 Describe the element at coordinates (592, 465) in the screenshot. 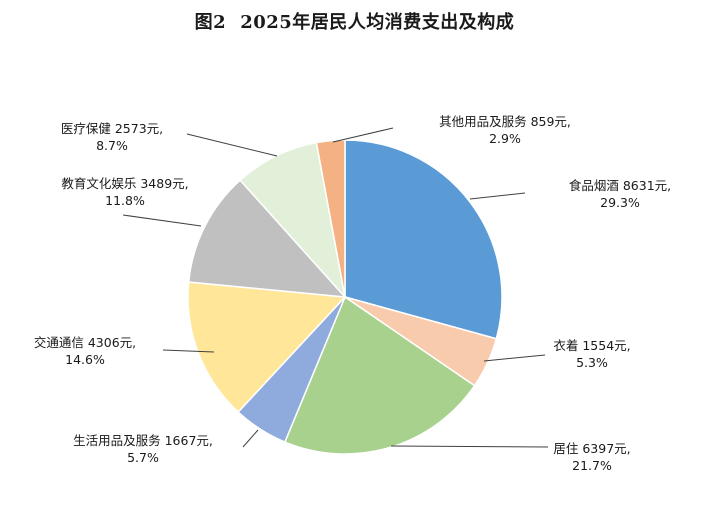

I see `slice-percent-3: 21.7%` at that location.